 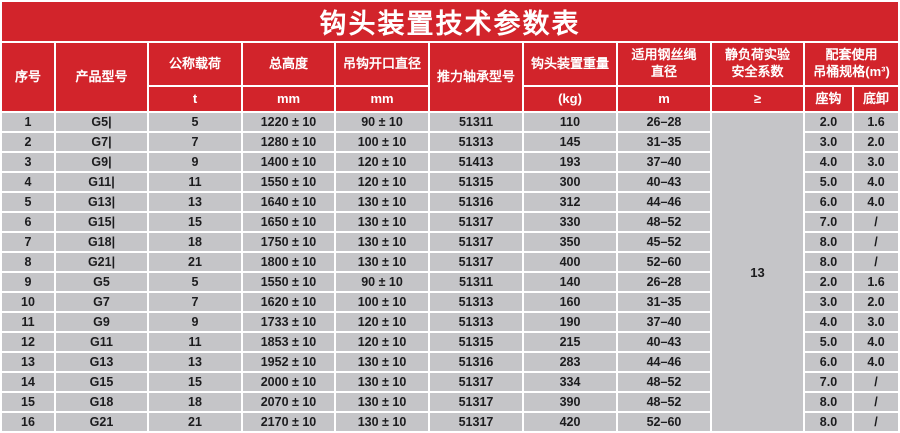 What do you see at coordinates (288, 64) in the screenshot?
I see `col-header-height: 总高度` at bounding box center [288, 64].